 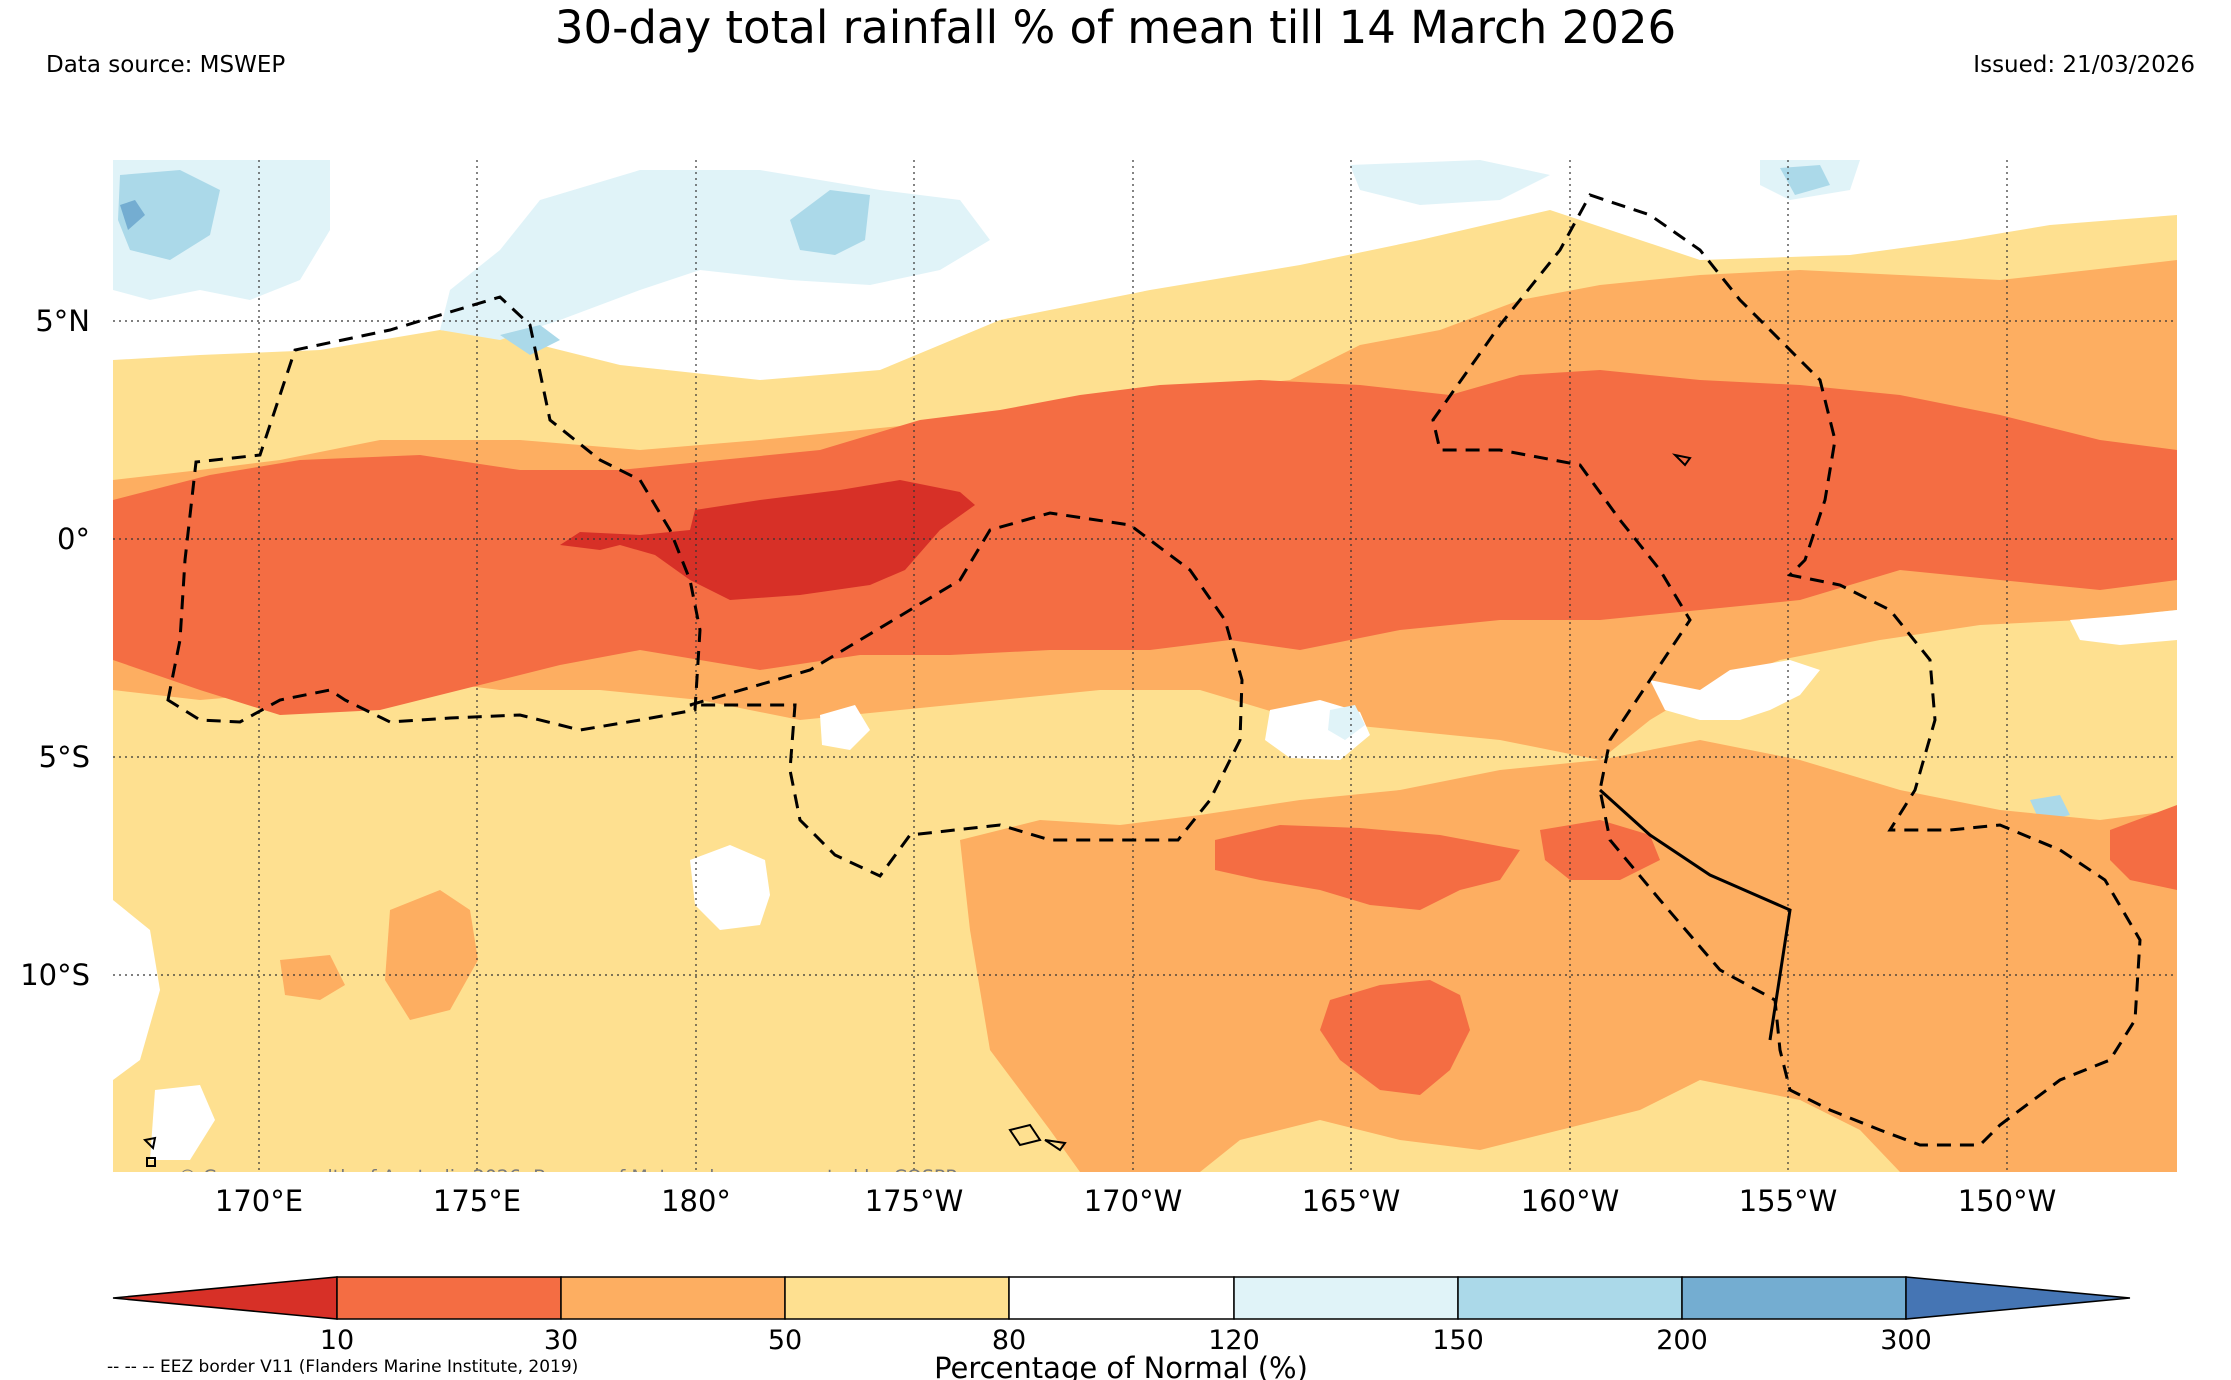 What do you see at coordinates (73, 539) in the screenshot?
I see `lat-label-0: 0°` at bounding box center [73, 539].